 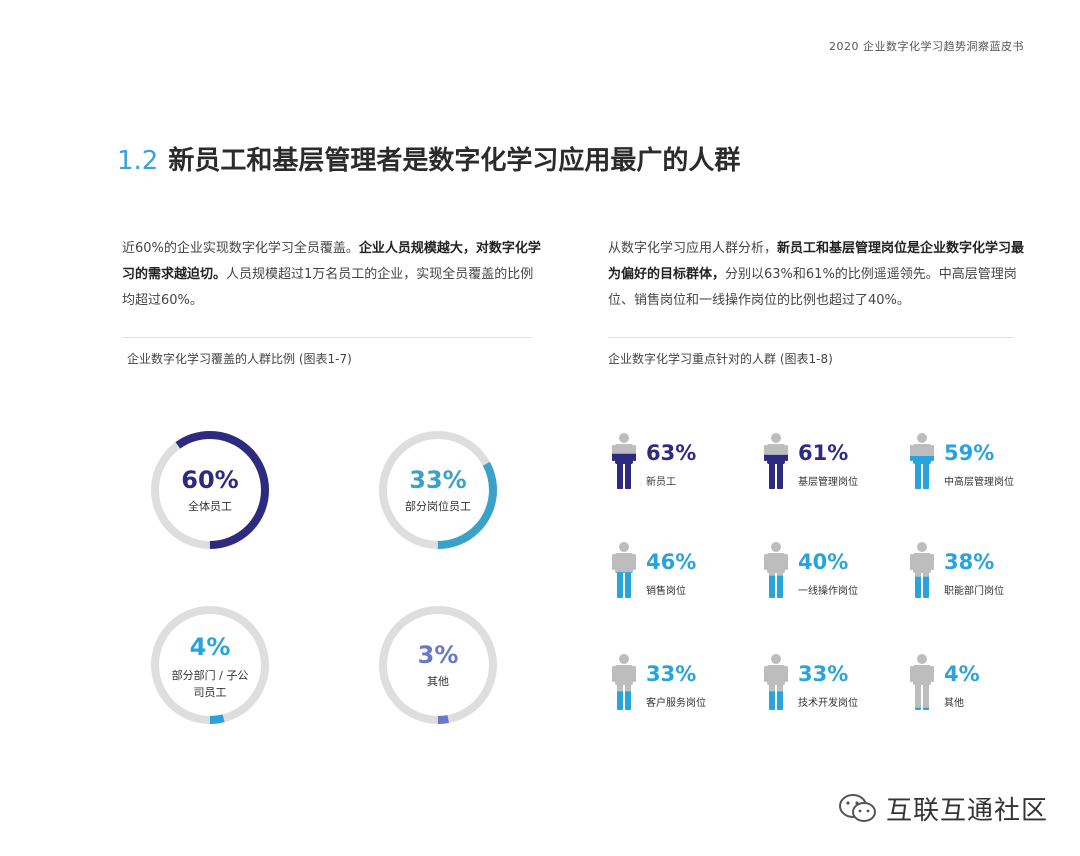 I want to click on donut-label: 部分岗位员工, so click(x=438, y=506).